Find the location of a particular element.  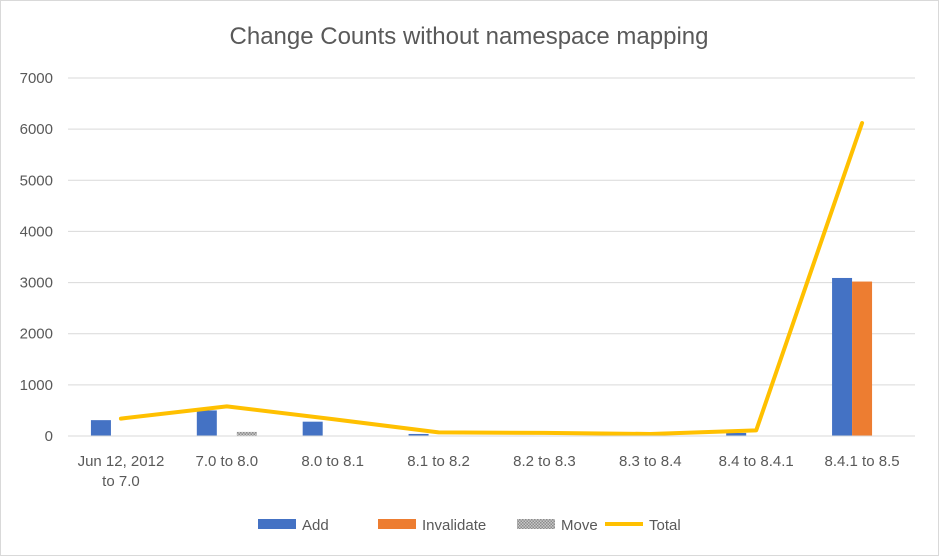

y-tick-label: 5000 is located at coordinates (36, 180).